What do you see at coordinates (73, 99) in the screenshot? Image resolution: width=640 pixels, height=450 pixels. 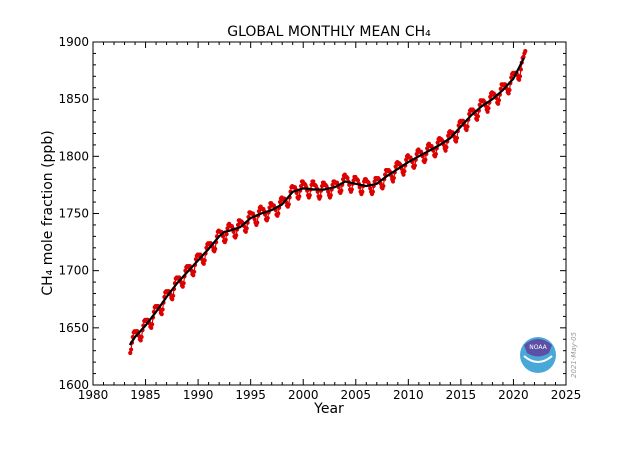 I see `y-tick-label: 1850` at bounding box center [73, 99].